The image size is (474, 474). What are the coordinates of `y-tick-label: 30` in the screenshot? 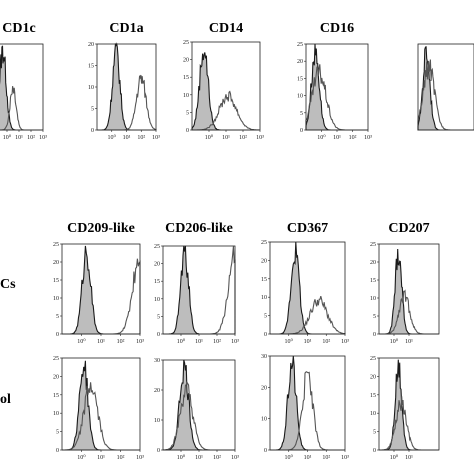 It's located at (264, 357).